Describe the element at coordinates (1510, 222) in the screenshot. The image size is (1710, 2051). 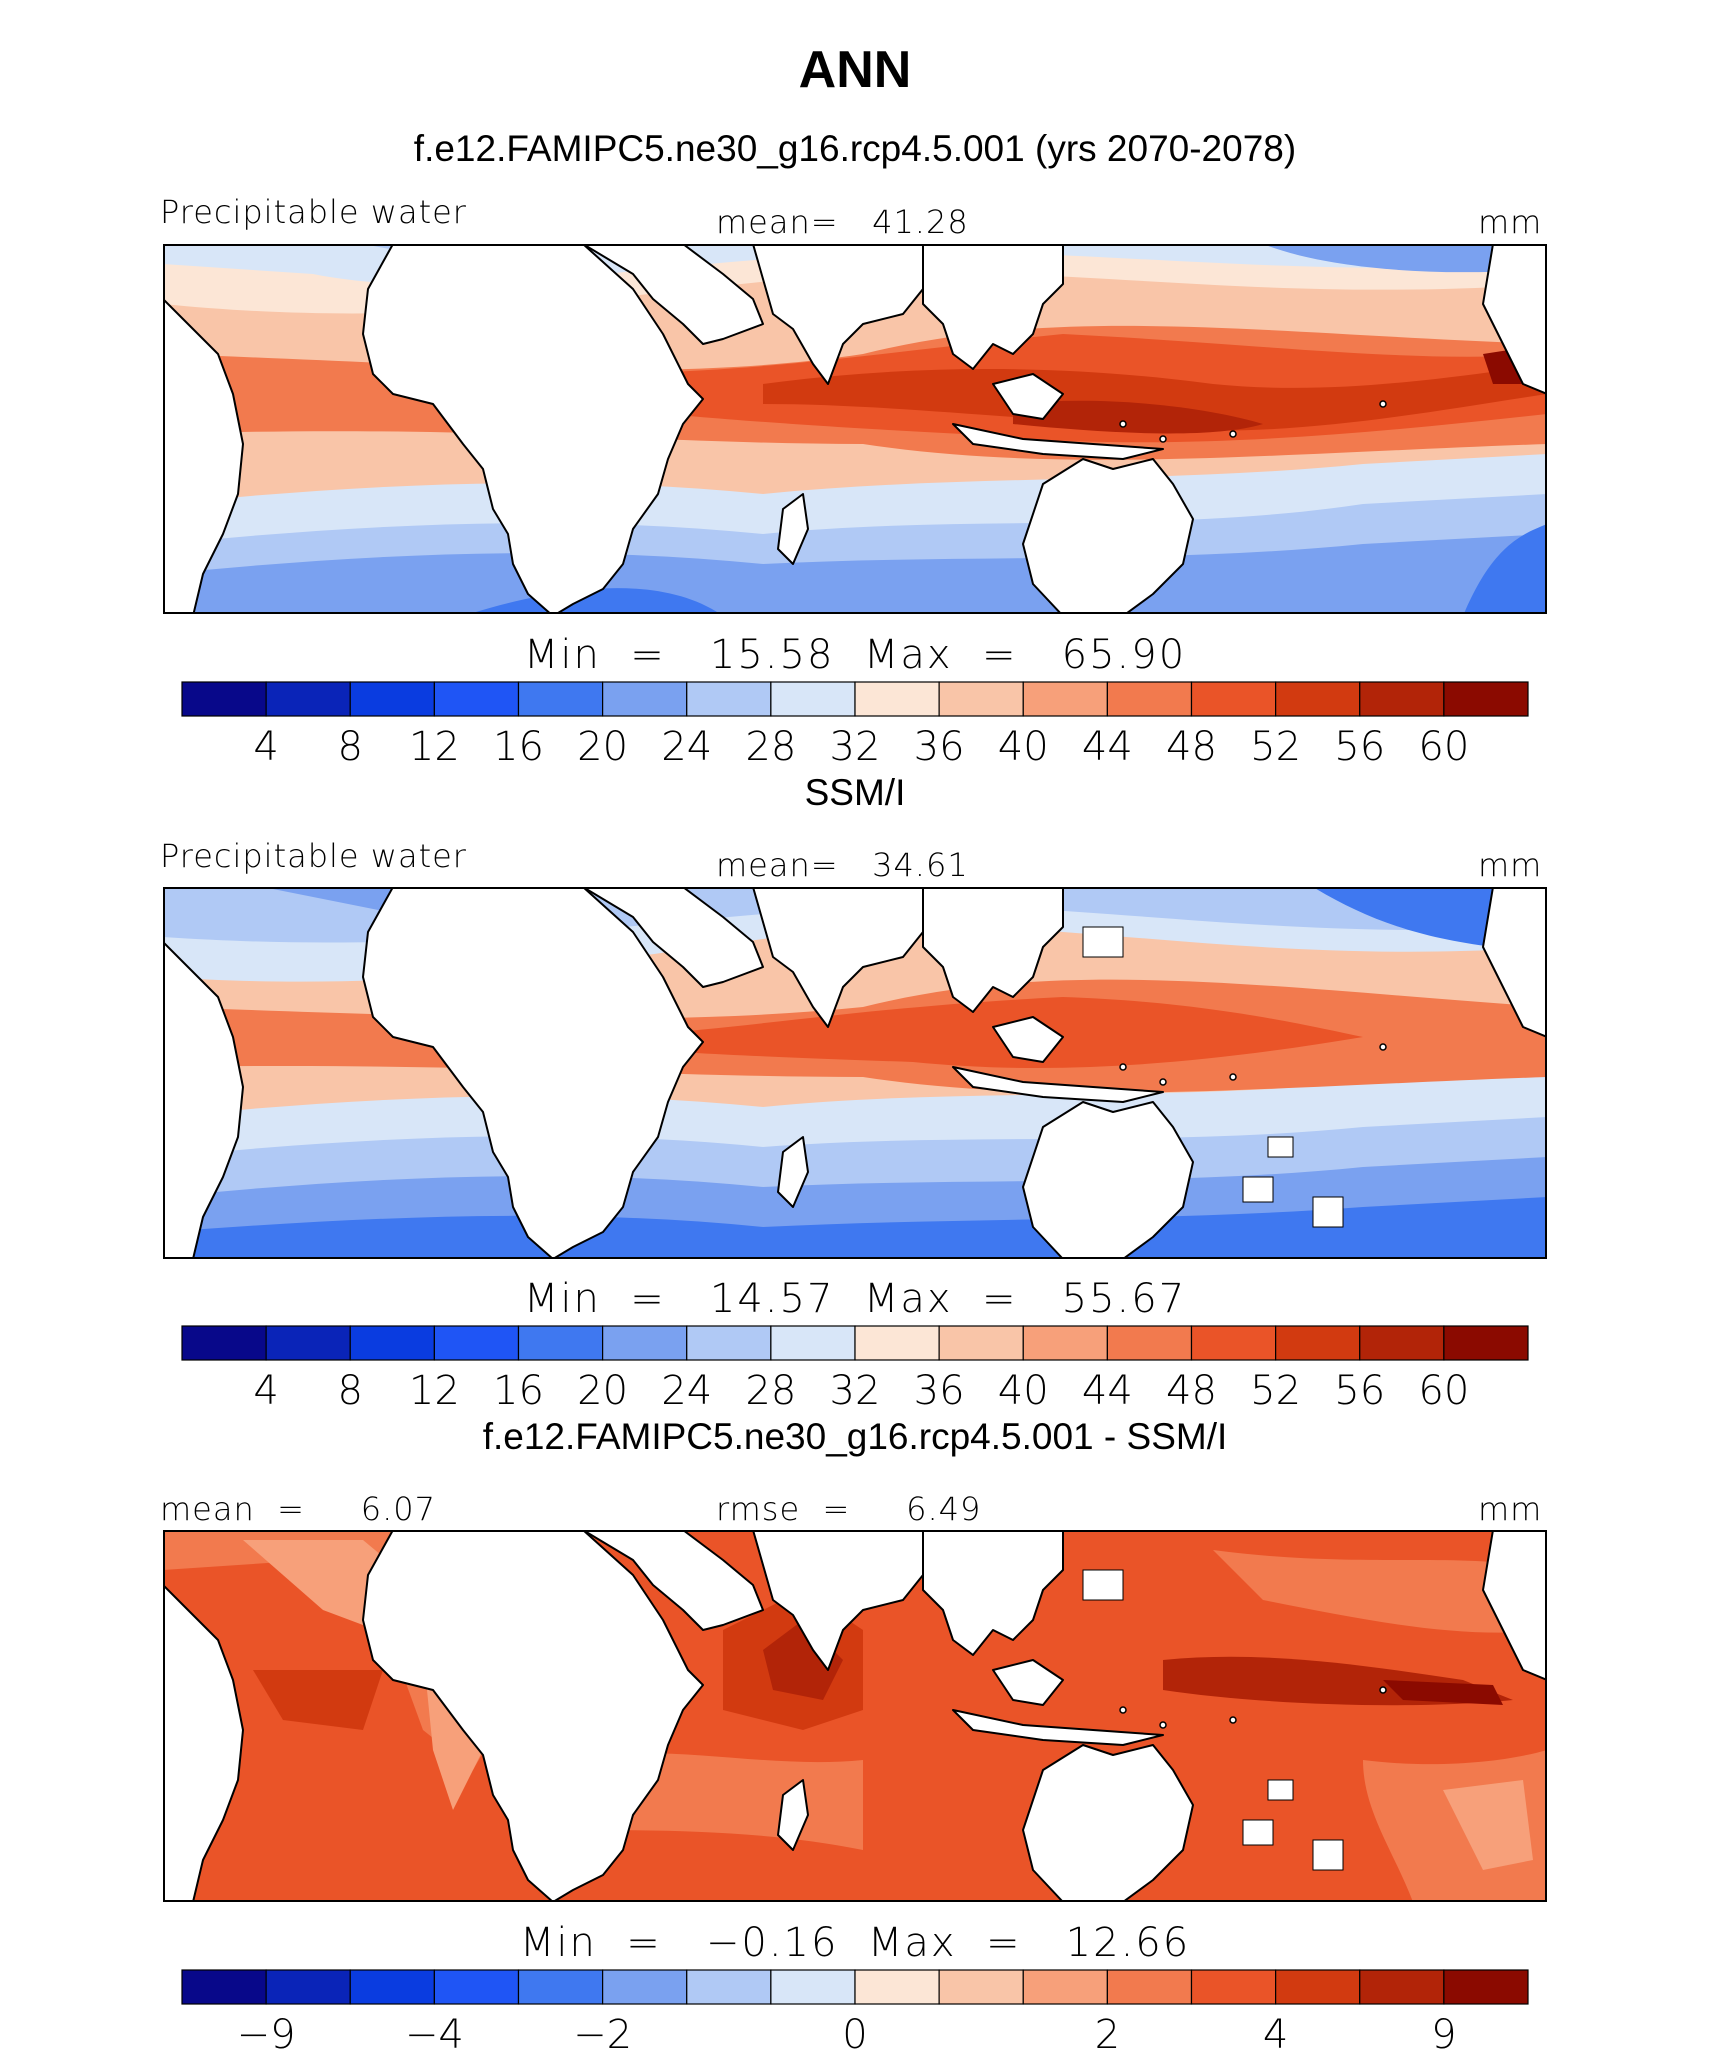
I see `panel-1-units-label: mm` at that location.